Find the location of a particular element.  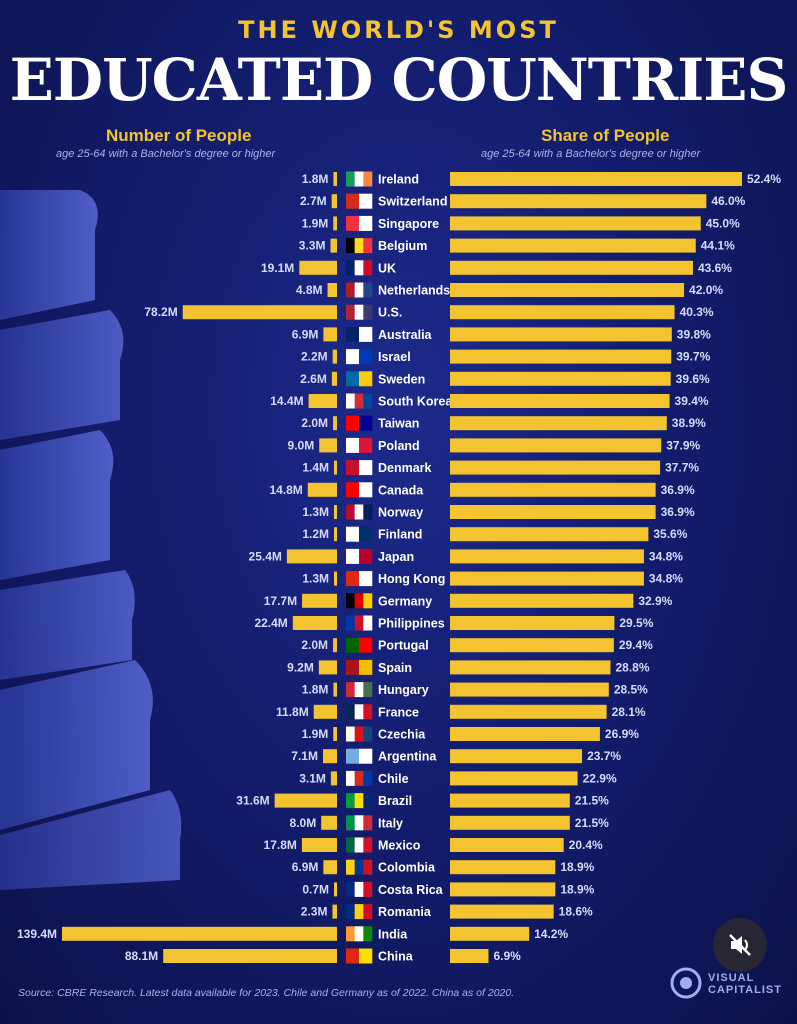

country-label: Italy is located at coordinates (390, 823).